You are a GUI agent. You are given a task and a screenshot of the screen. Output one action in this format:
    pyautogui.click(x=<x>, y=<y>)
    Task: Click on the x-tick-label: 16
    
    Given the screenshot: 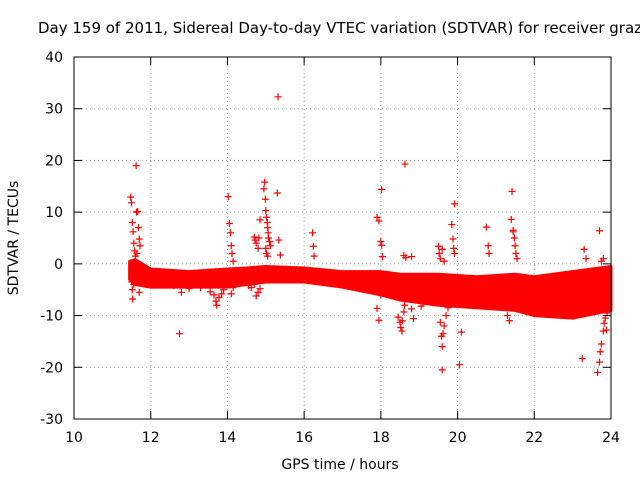 What is the action you would take?
    pyautogui.click(x=304, y=438)
    